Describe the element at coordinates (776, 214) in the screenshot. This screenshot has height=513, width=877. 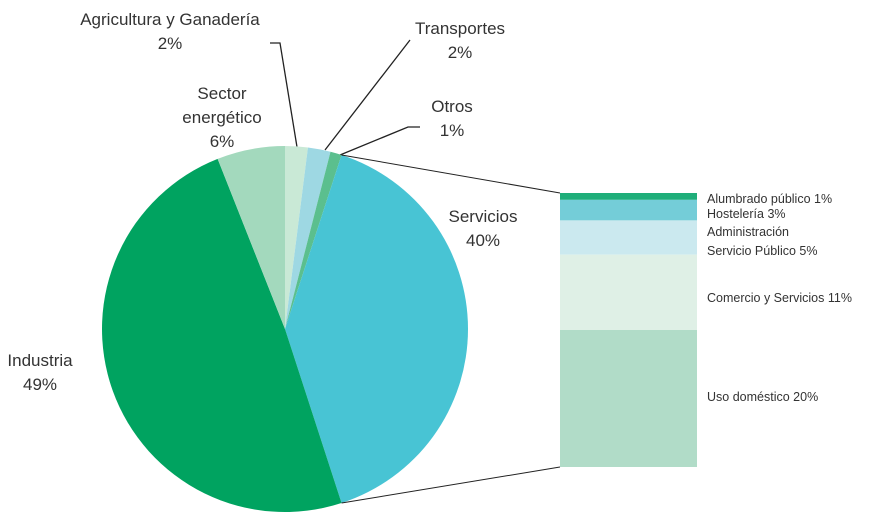
I see `bar-label-value: 3%` at that location.